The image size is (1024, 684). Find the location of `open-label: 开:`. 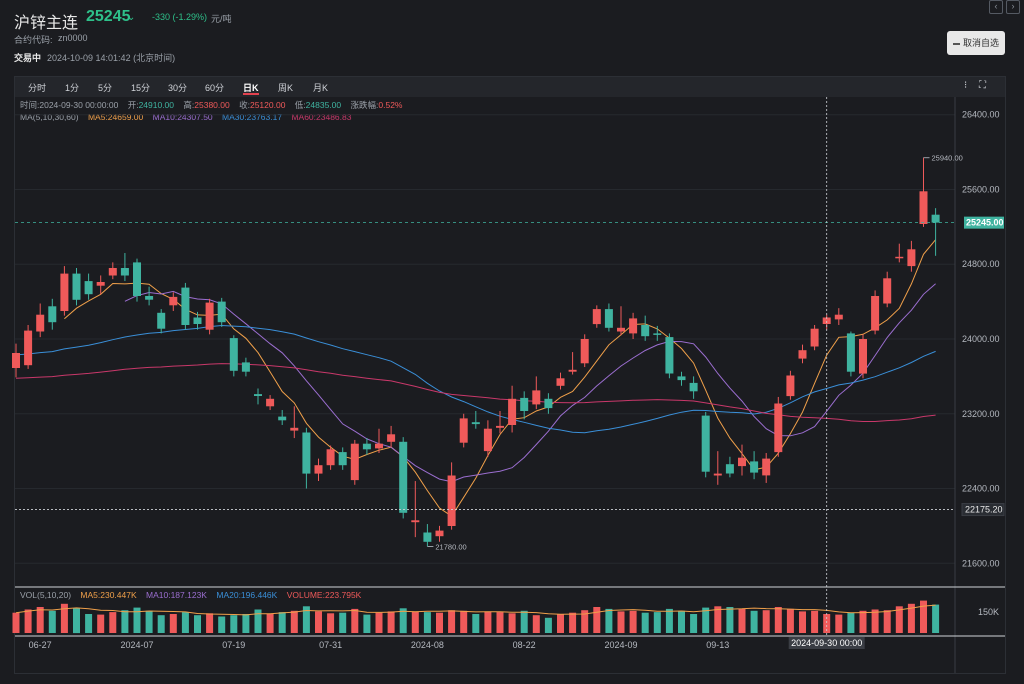

open-label: 开: is located at coordinates (133, 105).